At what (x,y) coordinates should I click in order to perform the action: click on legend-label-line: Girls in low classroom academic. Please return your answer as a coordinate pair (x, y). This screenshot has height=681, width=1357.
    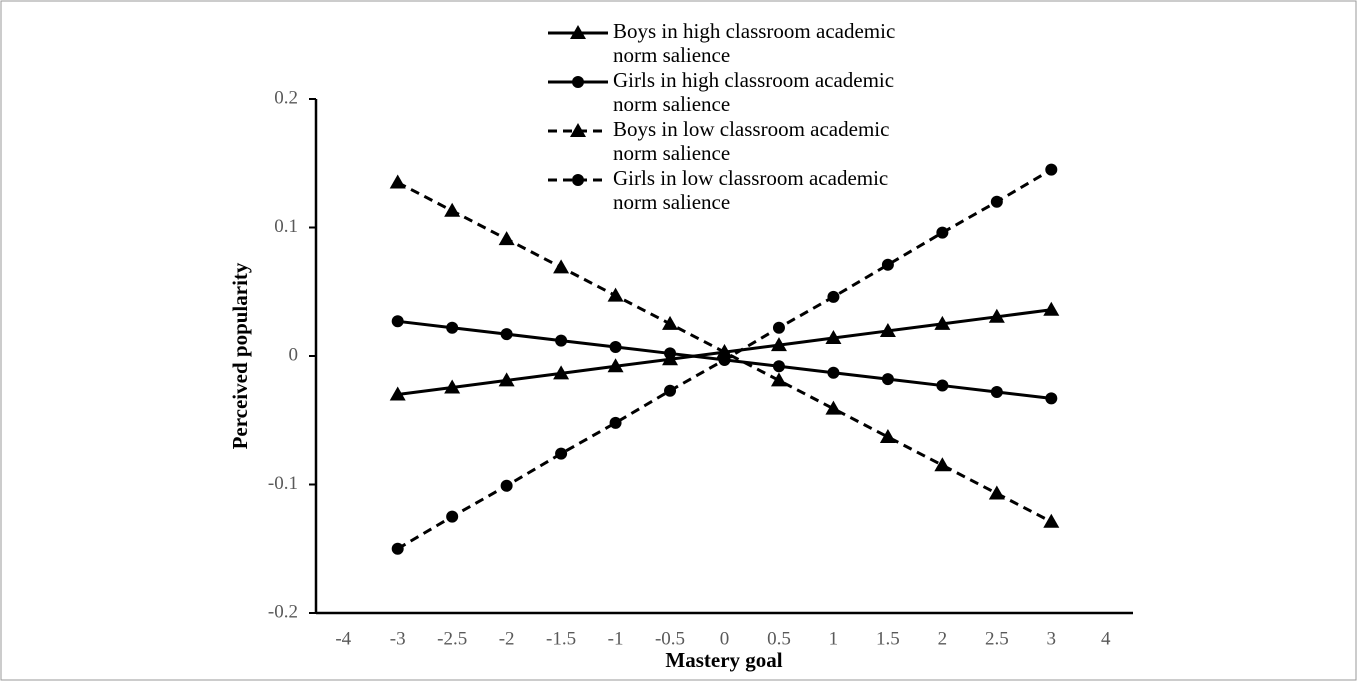
    Looking at the image, I should click on (750, 178).